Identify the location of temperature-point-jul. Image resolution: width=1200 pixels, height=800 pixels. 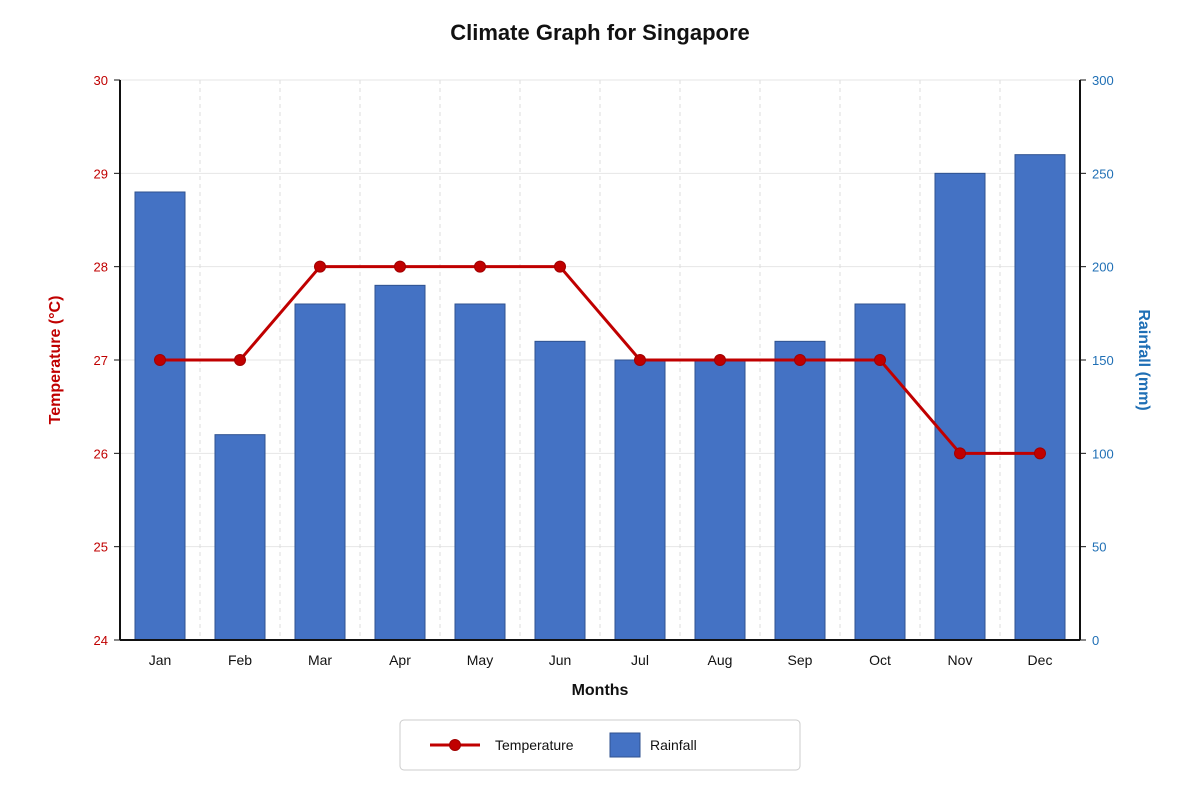
(640, 360).